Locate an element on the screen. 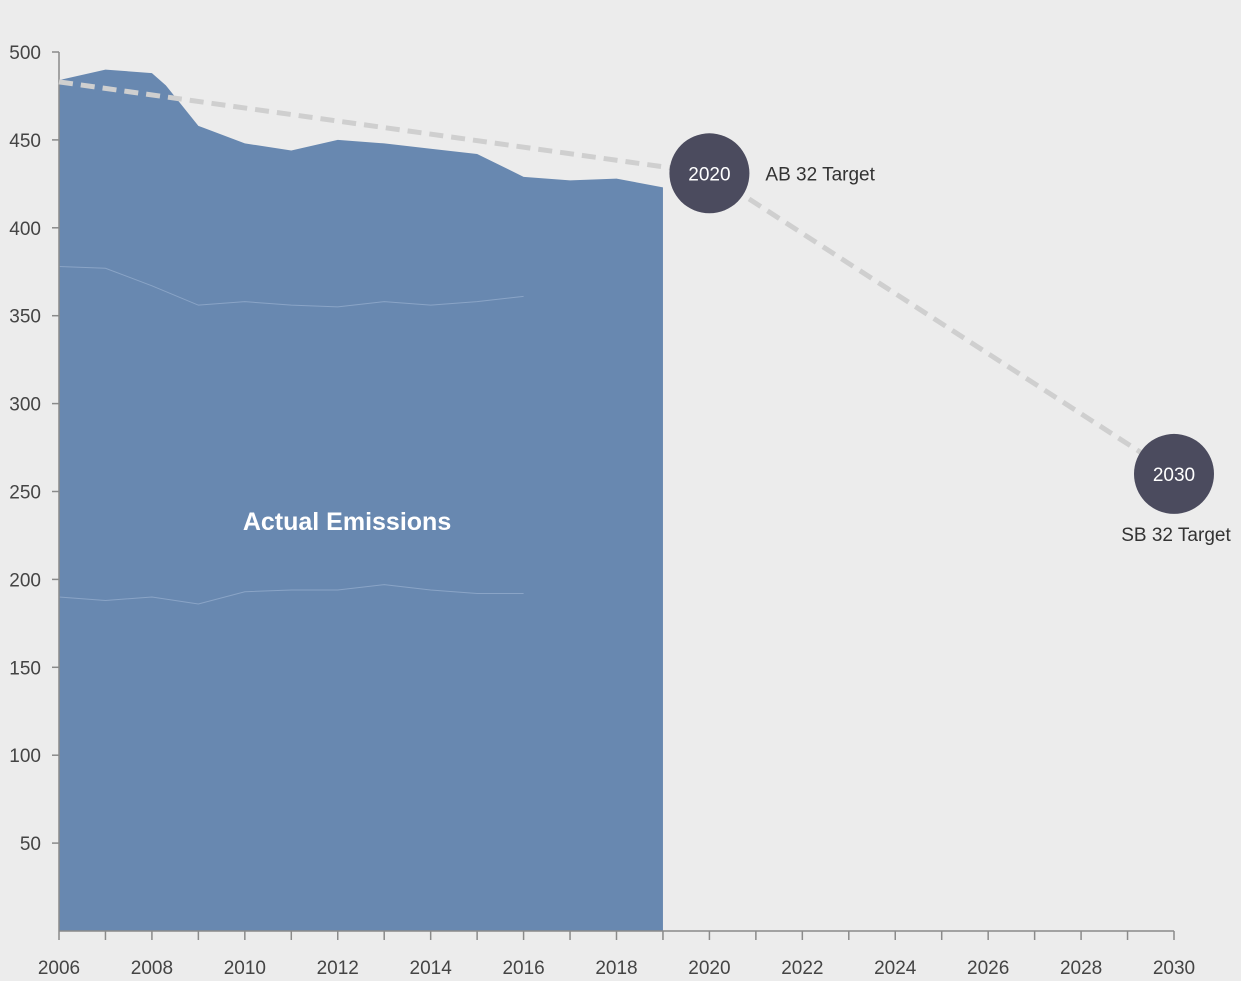 Image resolution: width=1241 pixels, height=981 pixels. target-name-label: SB 32 Target is located at coordinates (1176, 535).